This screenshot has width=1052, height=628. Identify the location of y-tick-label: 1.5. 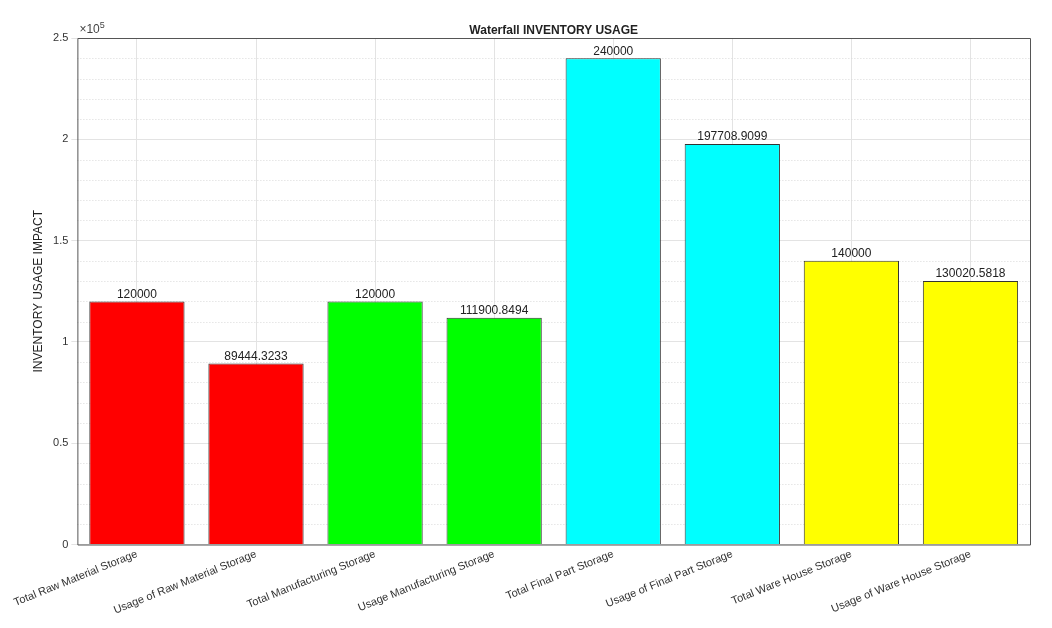
(61, 239).